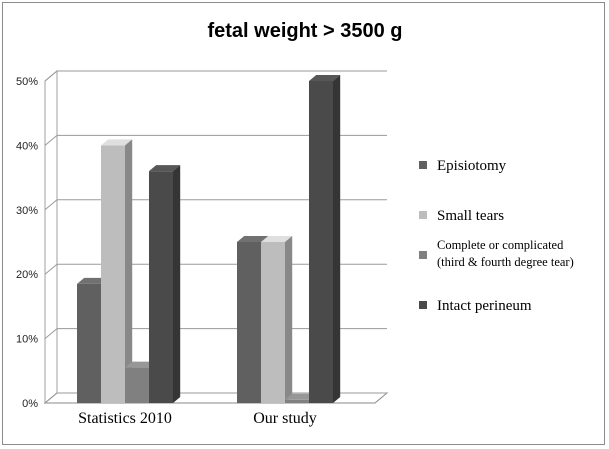  Describe the element at coordinates (51, 237) in the screenshot. I see `side-wall` at that location.